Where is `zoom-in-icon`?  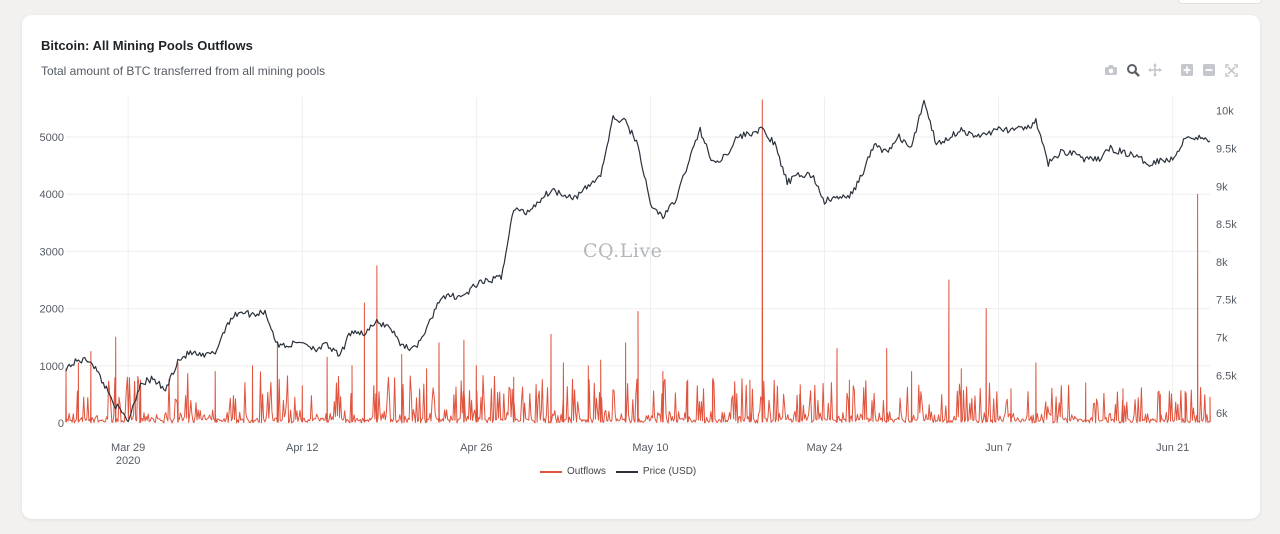
zoom-in-icon is located at coordinates (1187, 70).